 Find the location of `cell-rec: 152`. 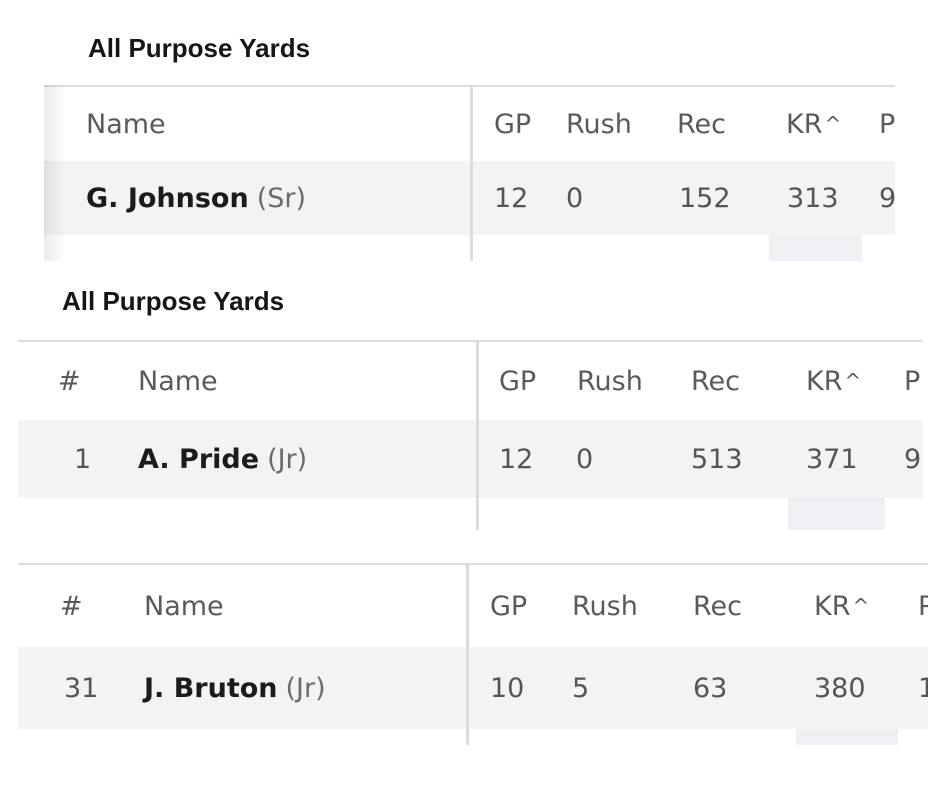

cell-rec: 152 is located at coordinates (705, 198).